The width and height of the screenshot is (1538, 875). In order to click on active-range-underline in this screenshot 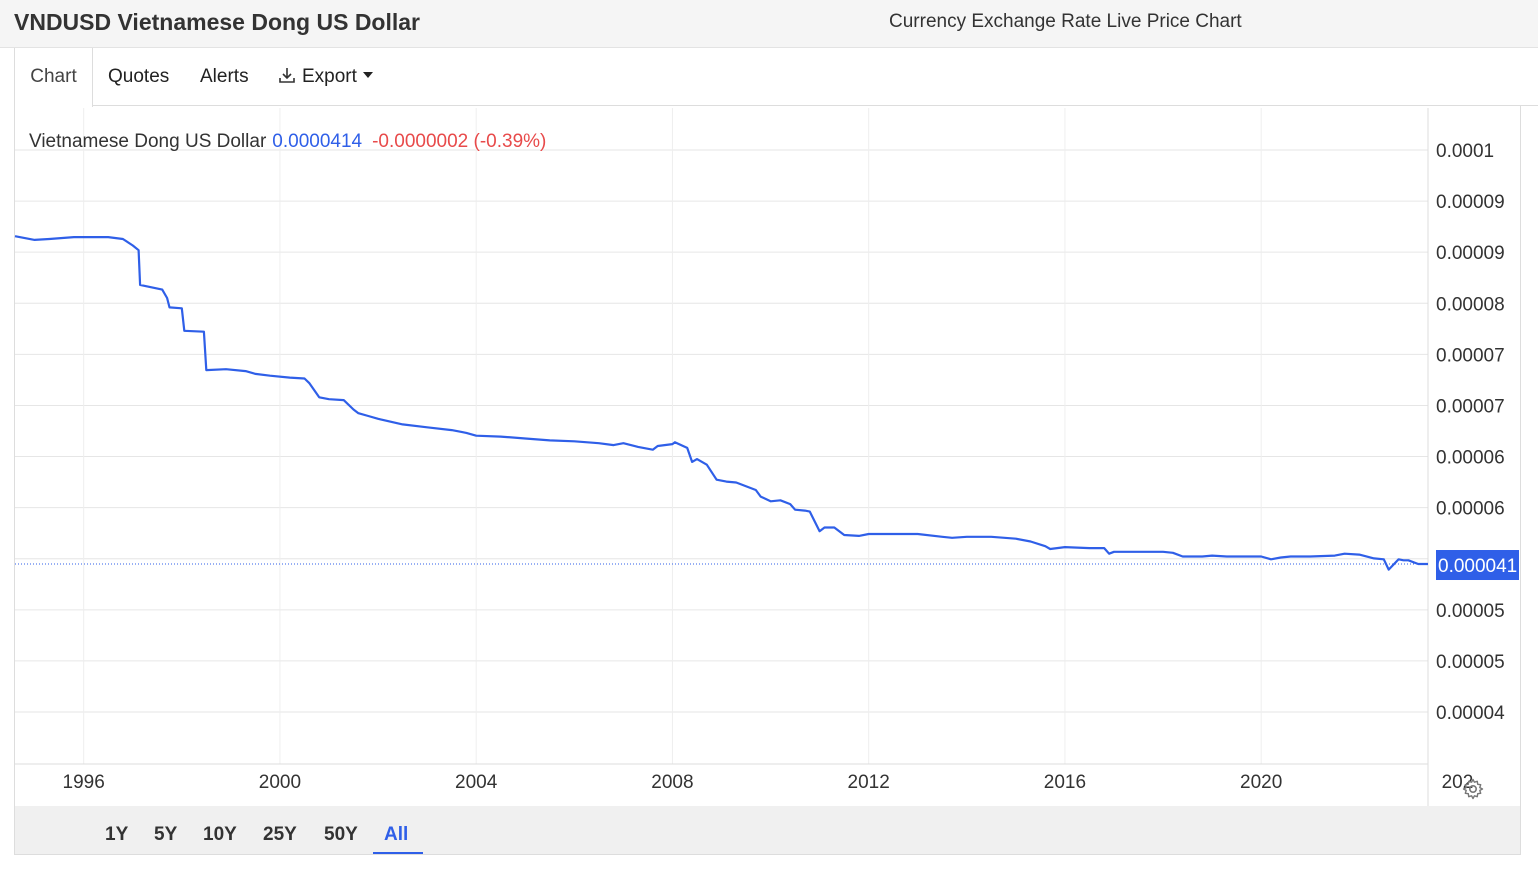, I will do `click(398, 853)`.